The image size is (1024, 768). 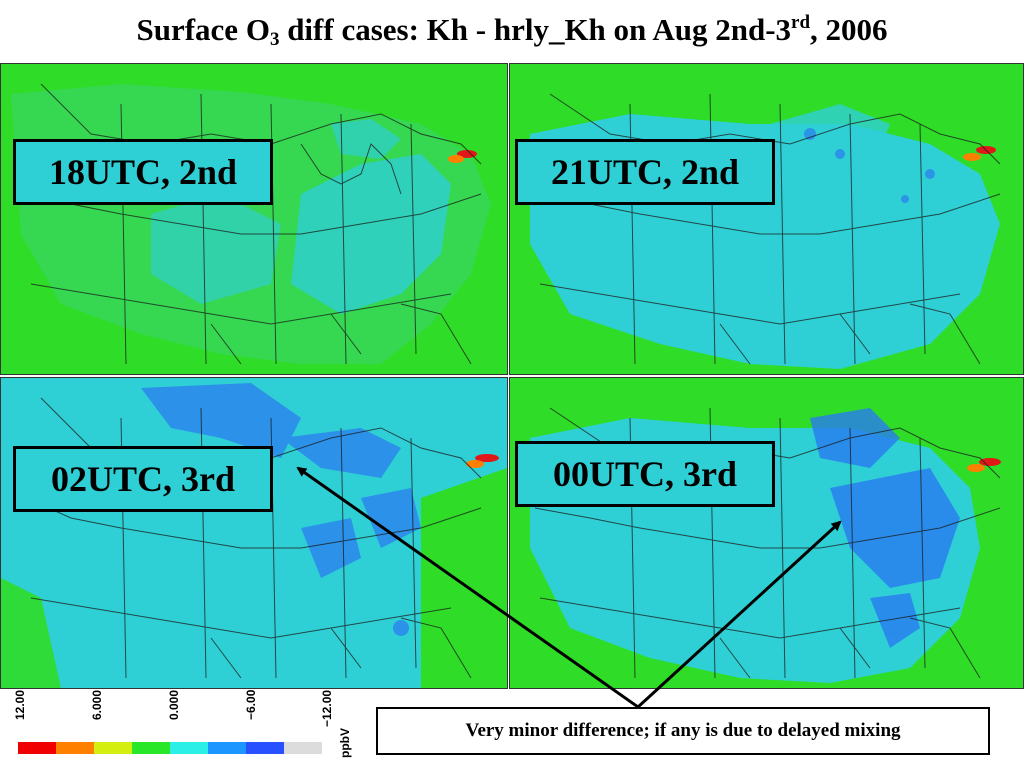 What do you see at coordinates (645, 474) in the screenshot?
I see `time-label: 00UTC, 3rd` at bounding box center [645, 474].